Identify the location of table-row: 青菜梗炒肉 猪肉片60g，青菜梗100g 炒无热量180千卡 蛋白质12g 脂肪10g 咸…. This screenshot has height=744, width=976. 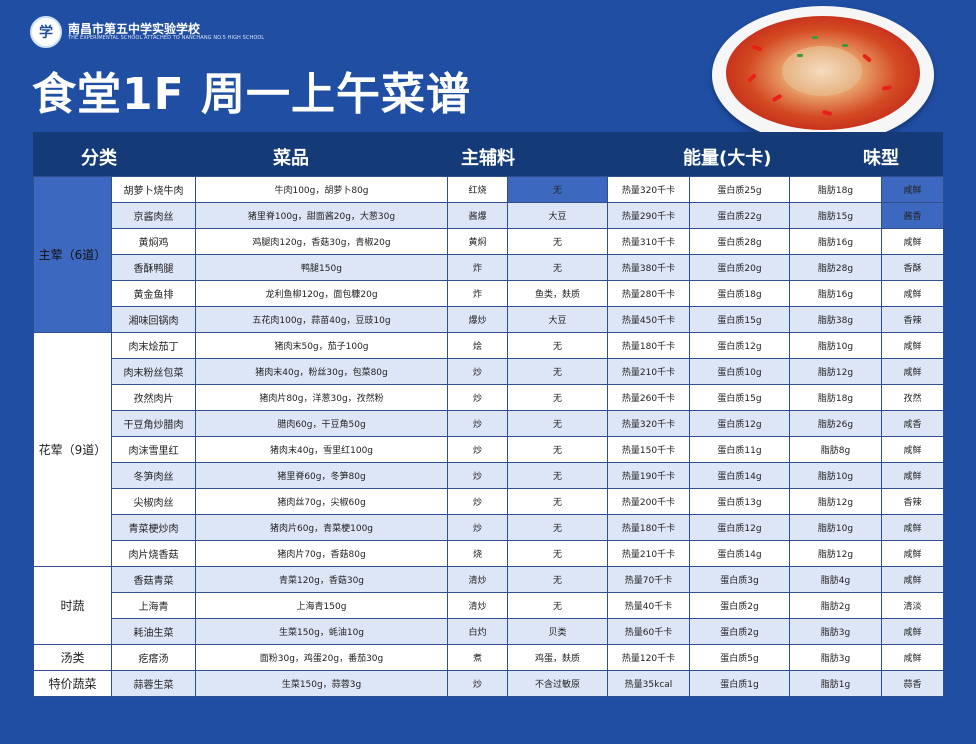
(489, 527).